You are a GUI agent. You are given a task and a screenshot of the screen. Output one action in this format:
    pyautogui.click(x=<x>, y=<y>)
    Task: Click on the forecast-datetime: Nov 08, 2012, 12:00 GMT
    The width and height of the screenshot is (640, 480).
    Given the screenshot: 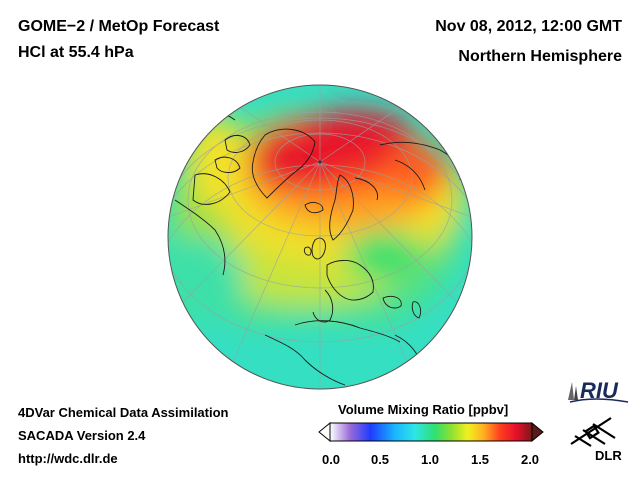 What is the action you would take?
    pyautogui.click(x=528, y=26)
    